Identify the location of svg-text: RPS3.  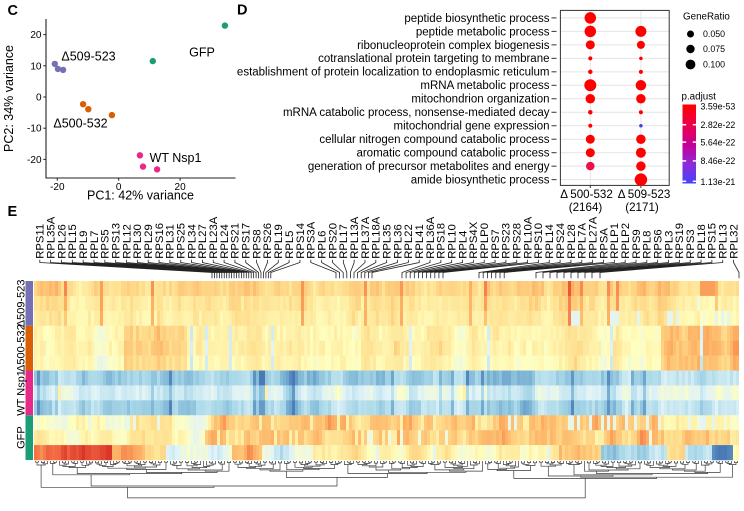
(691, 244).